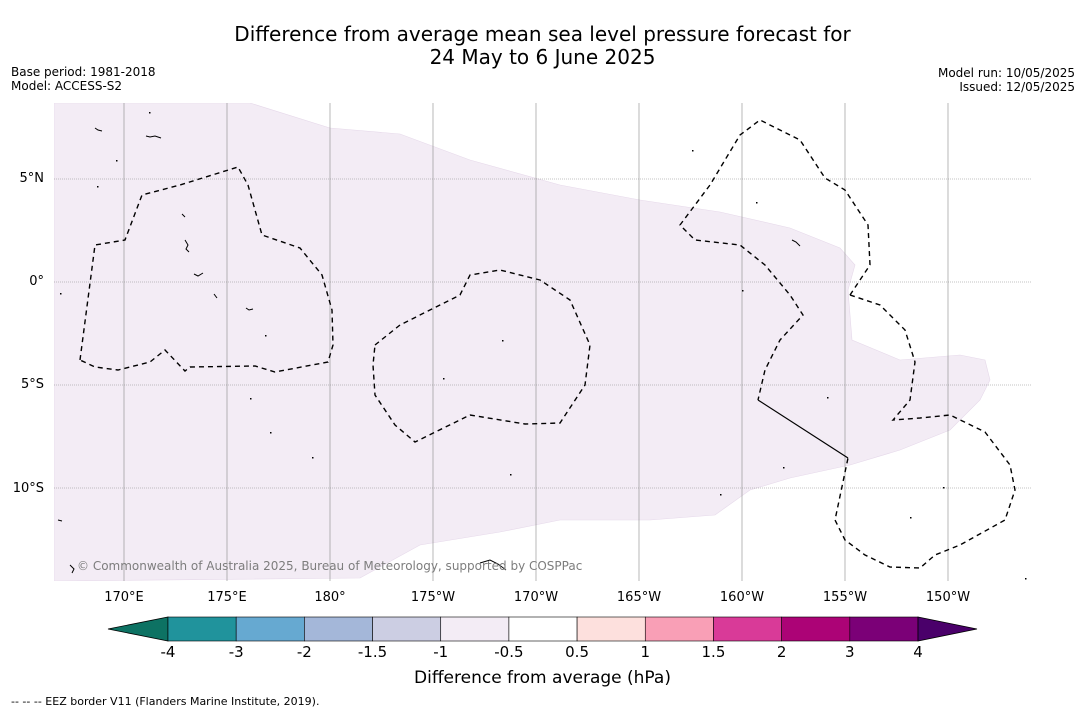 The height and width of the screenshot is (713, 1085). What do you see at coordinates (330, 597) in the screenshot?
I see `lon-label-180: 180°` at bounding box center [330, 597].